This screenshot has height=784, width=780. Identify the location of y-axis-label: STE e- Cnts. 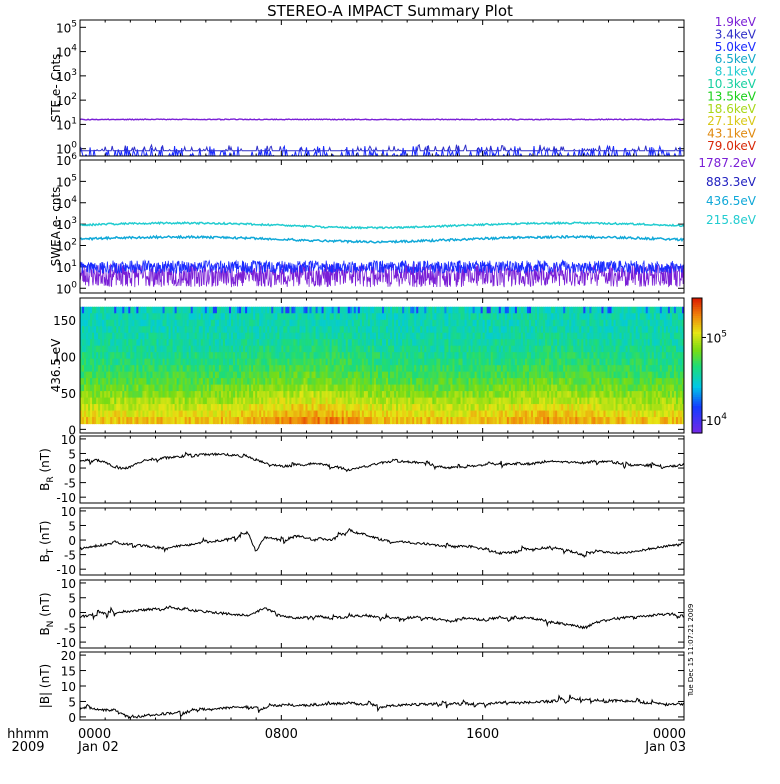
(56, 88).